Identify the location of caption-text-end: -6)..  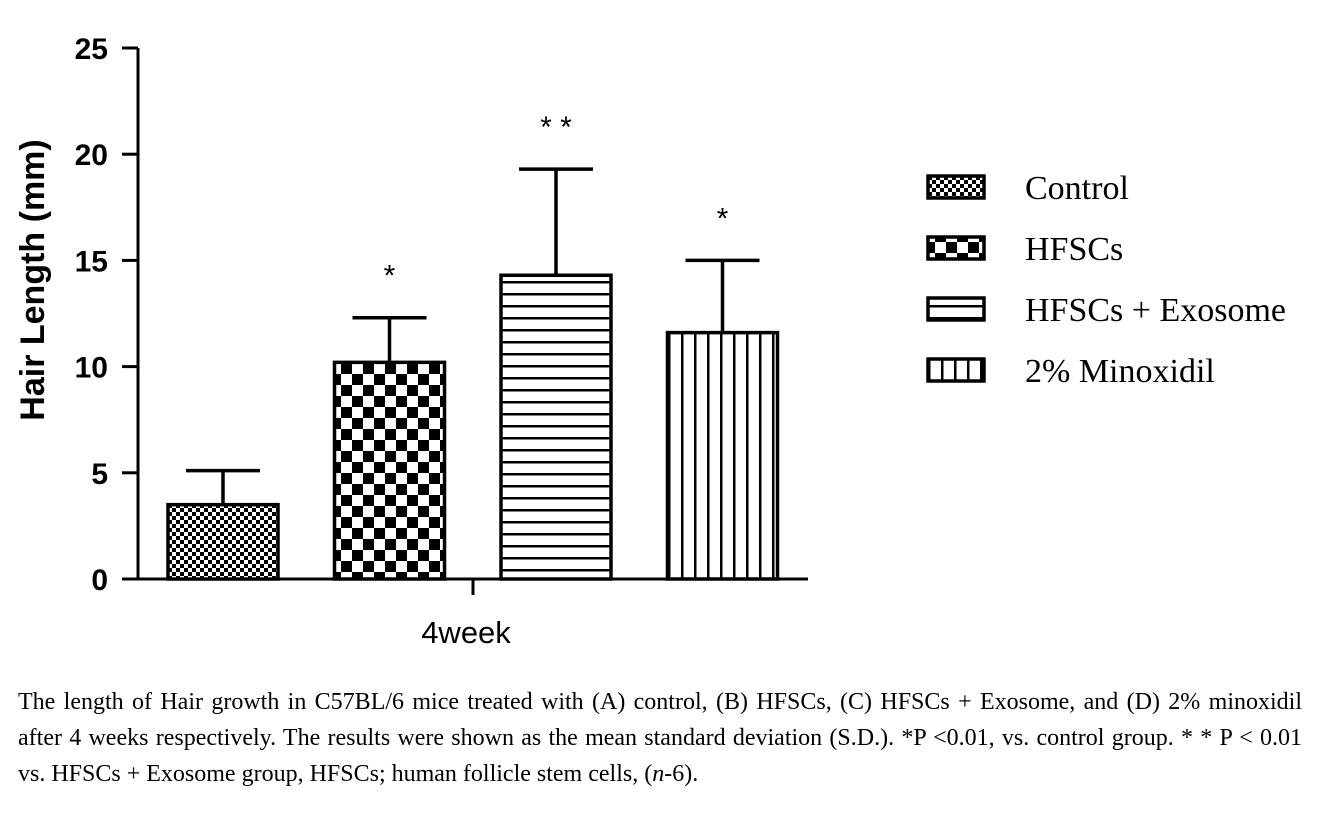
(681, 774).